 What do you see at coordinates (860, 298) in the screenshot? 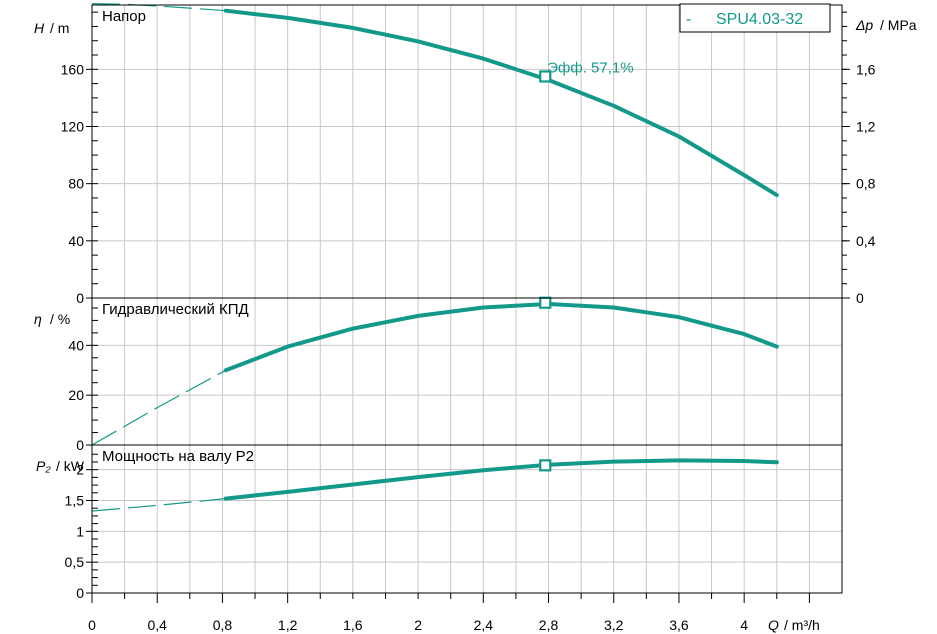
I see `right-tick-label: 0` at bounding box center [860, 298].